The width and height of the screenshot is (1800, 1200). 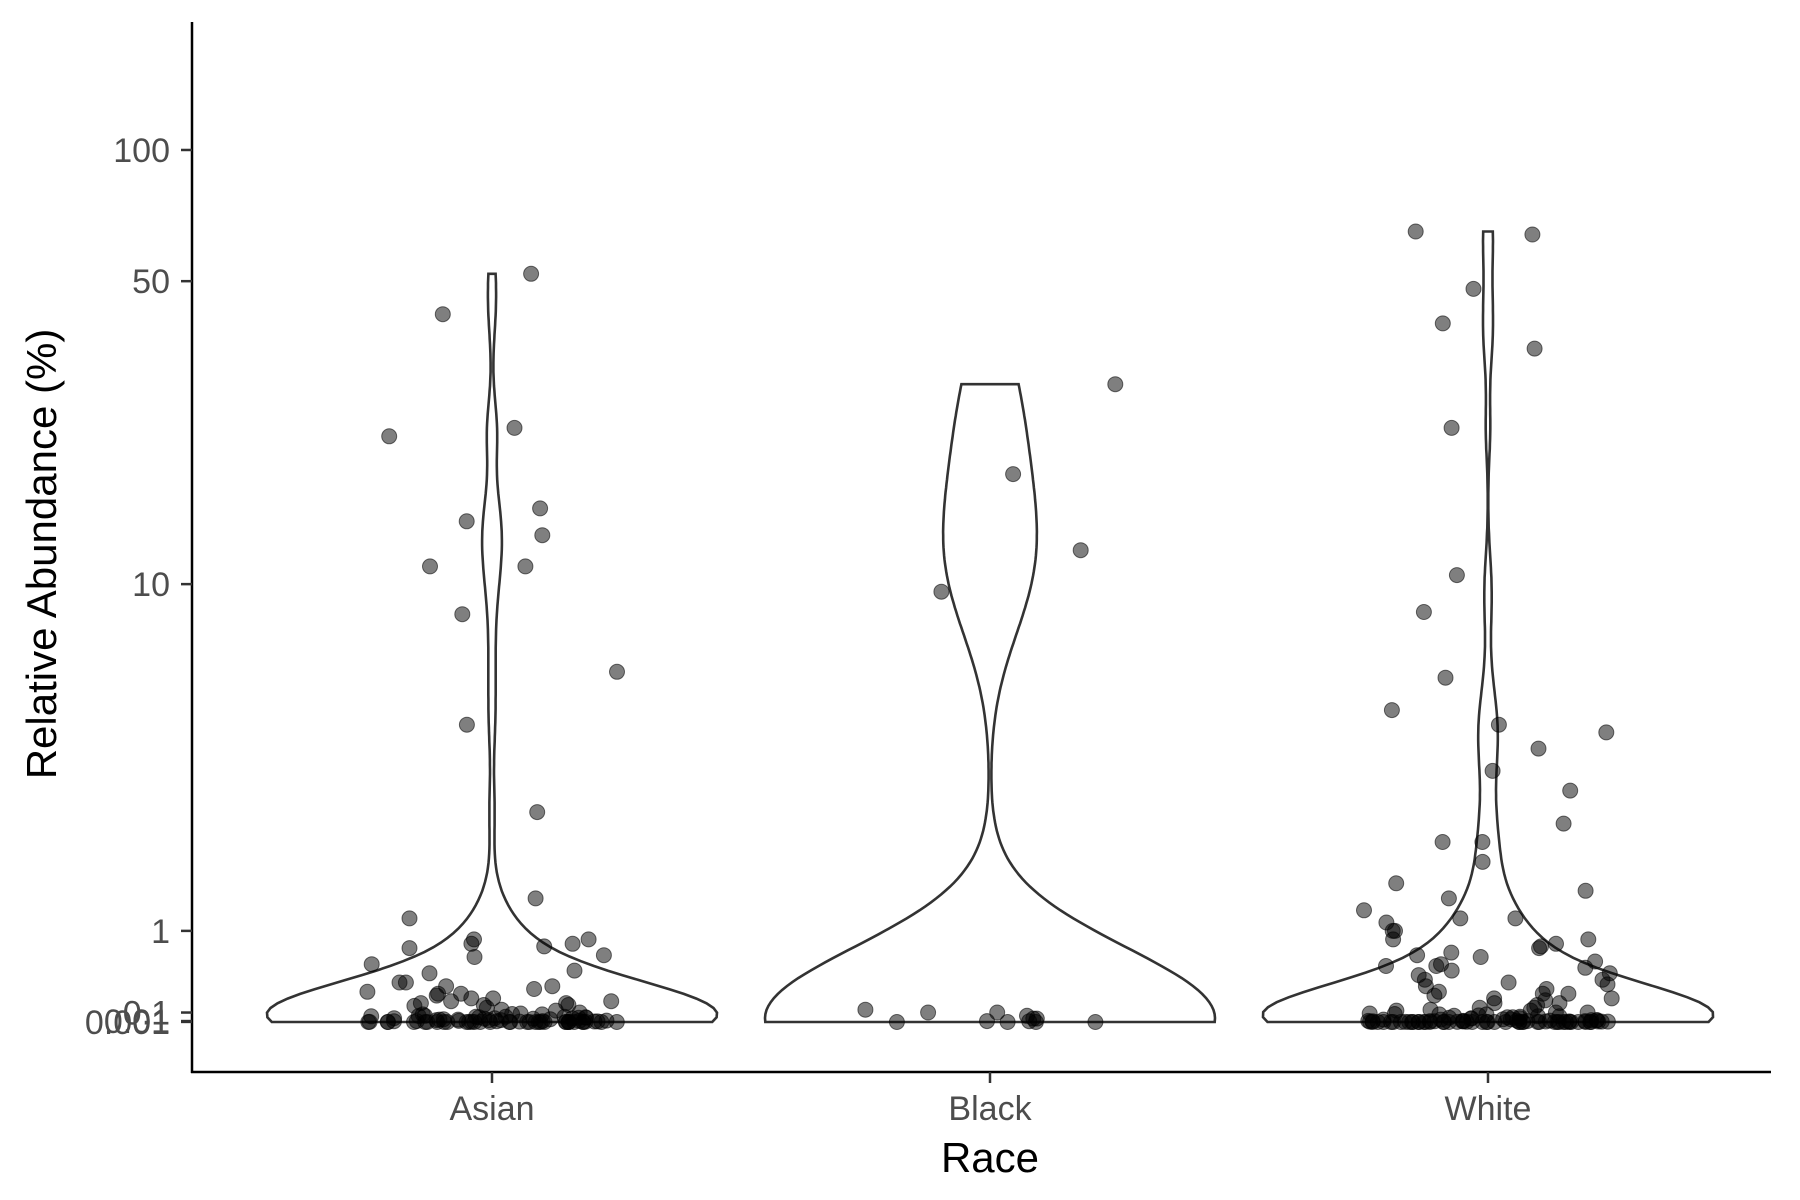 I want to click on y-tick-label: 0.01, so click(x=137, y=1022).